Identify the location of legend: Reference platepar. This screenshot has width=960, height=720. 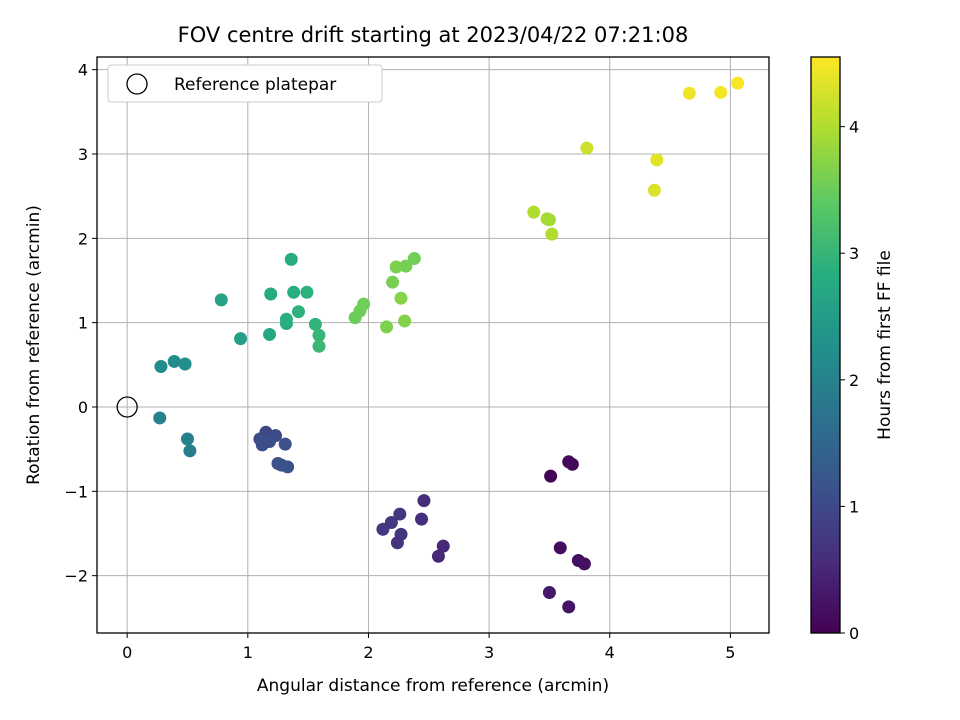
(245, 83).